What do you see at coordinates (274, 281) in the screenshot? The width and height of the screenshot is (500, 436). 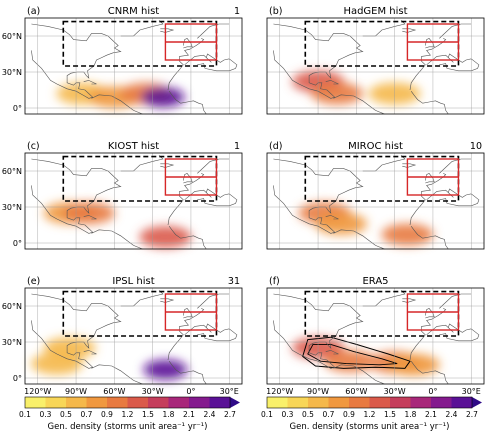 I see `panel-tag: (f)` at bounding box center [274, 281].